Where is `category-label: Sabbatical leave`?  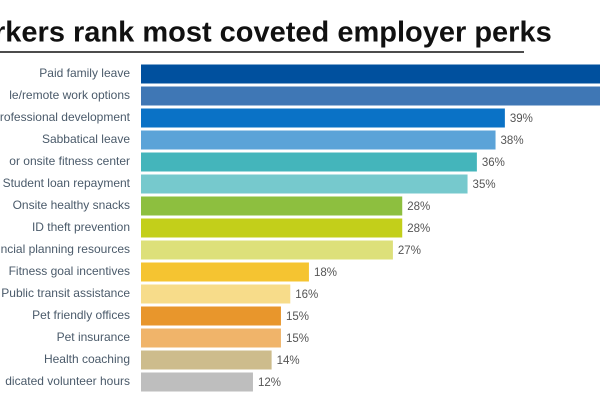 category-label: Sabbatical leave is located at coordinates (86, 139).